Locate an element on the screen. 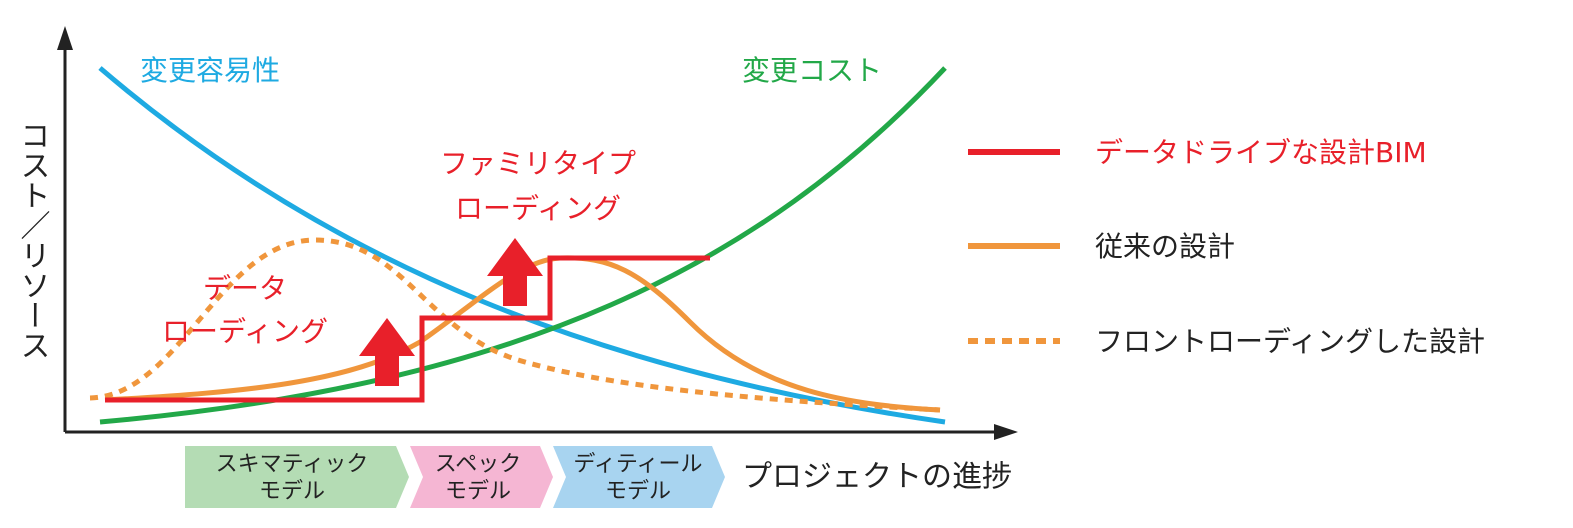 This screenshot has height=528, width=1573. x-axis-arrow is located at coordinates (1006, 432).